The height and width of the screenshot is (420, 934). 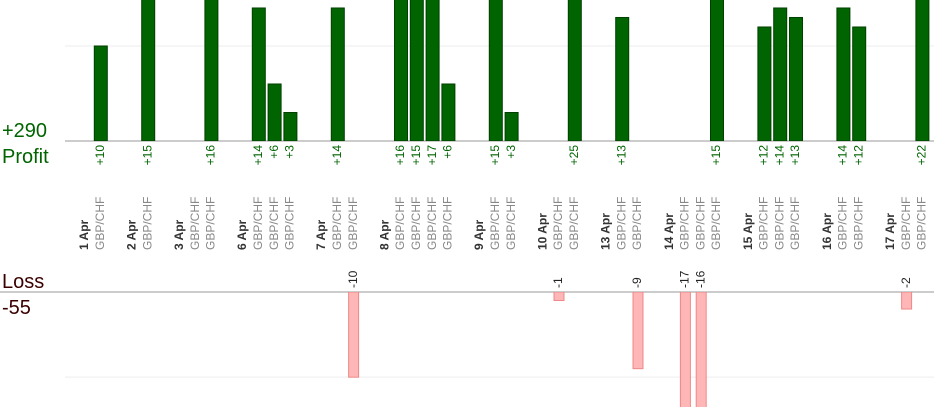 What do you see at coordinates (542, 231) in the screenshot?
I see `date-label: 10 Apr` at bounding box center [542, 231].